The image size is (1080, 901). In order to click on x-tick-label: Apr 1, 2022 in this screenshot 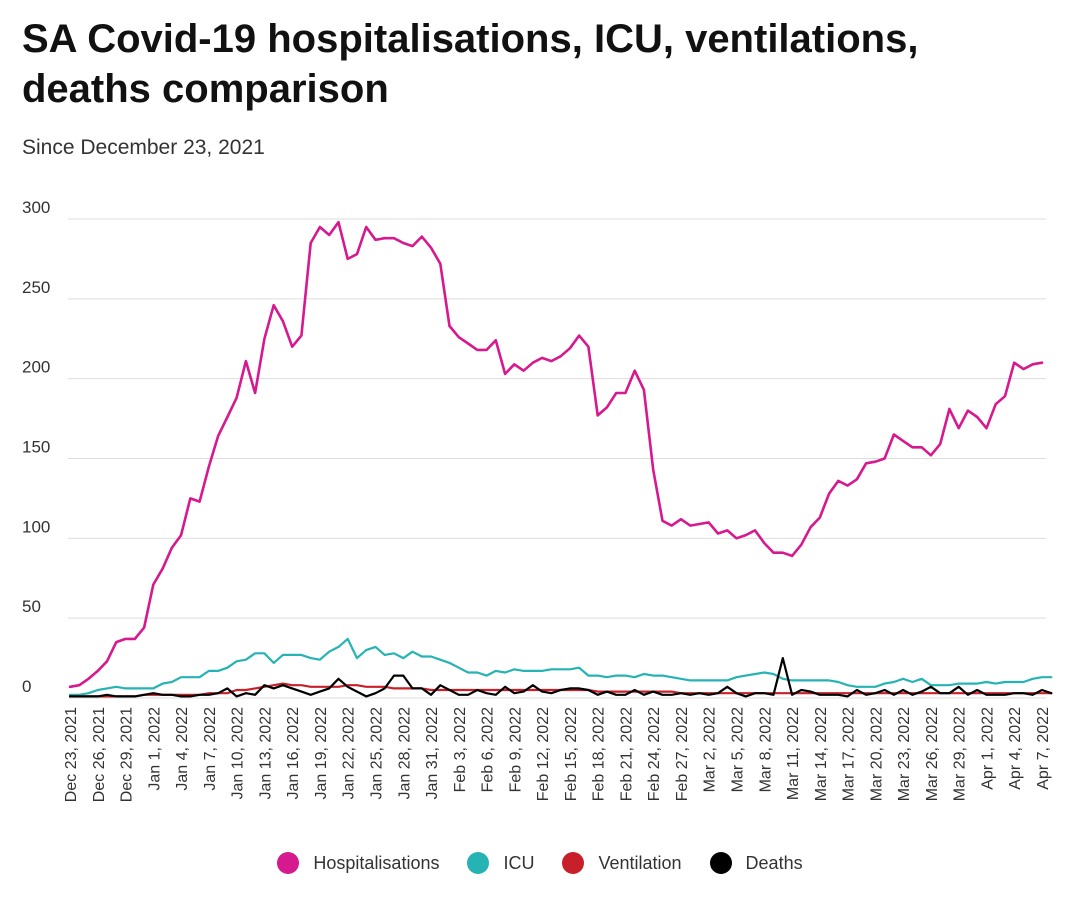, I will do `click(987, 748)`.